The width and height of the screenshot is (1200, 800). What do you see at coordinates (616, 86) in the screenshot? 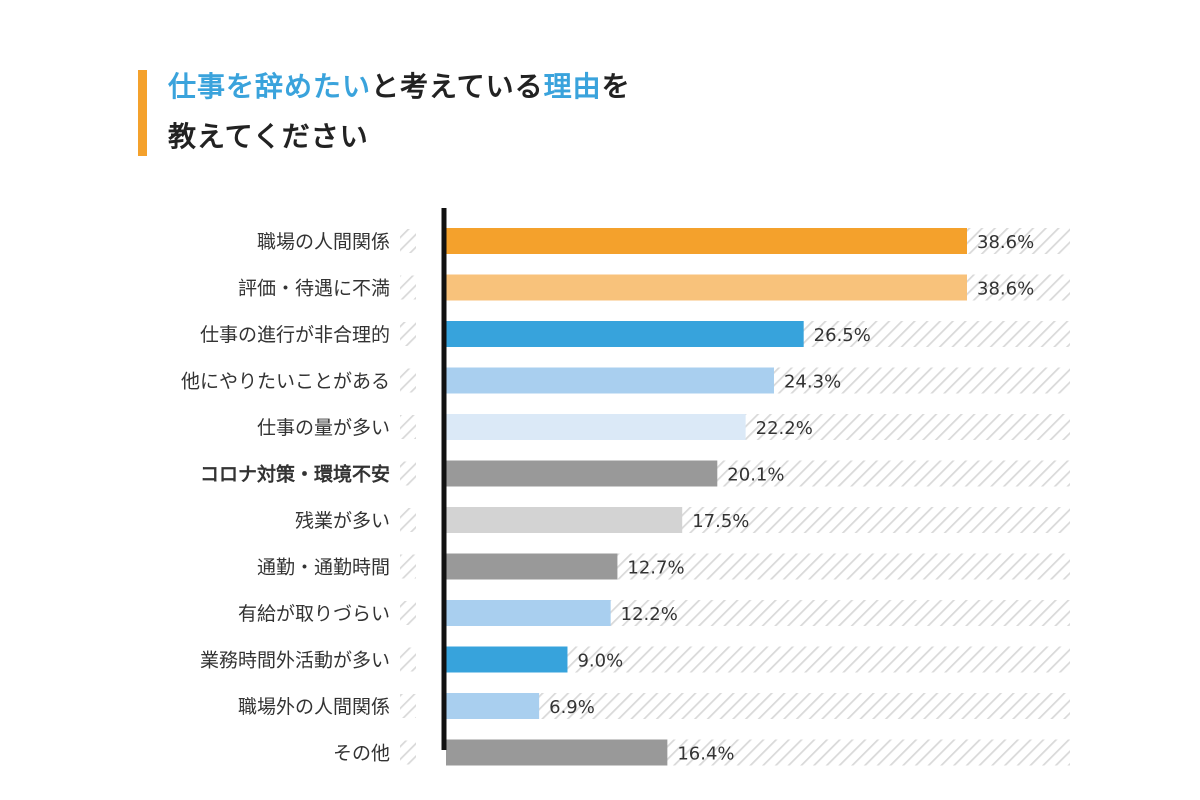
I see `title-part-4: を` at bounding box center [616, 86].